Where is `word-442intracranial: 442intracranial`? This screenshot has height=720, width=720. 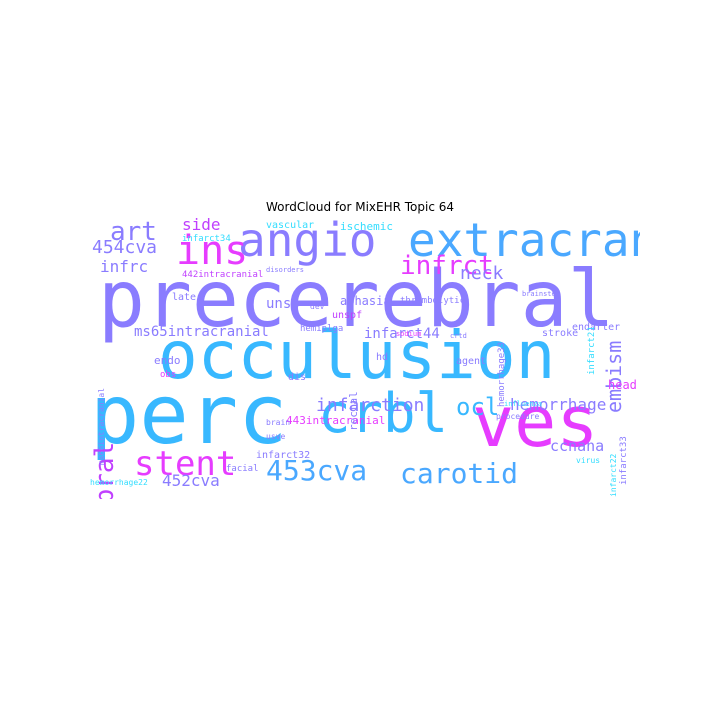 word-442intracranial: 442intracranial is located at coordinates (223, 275).